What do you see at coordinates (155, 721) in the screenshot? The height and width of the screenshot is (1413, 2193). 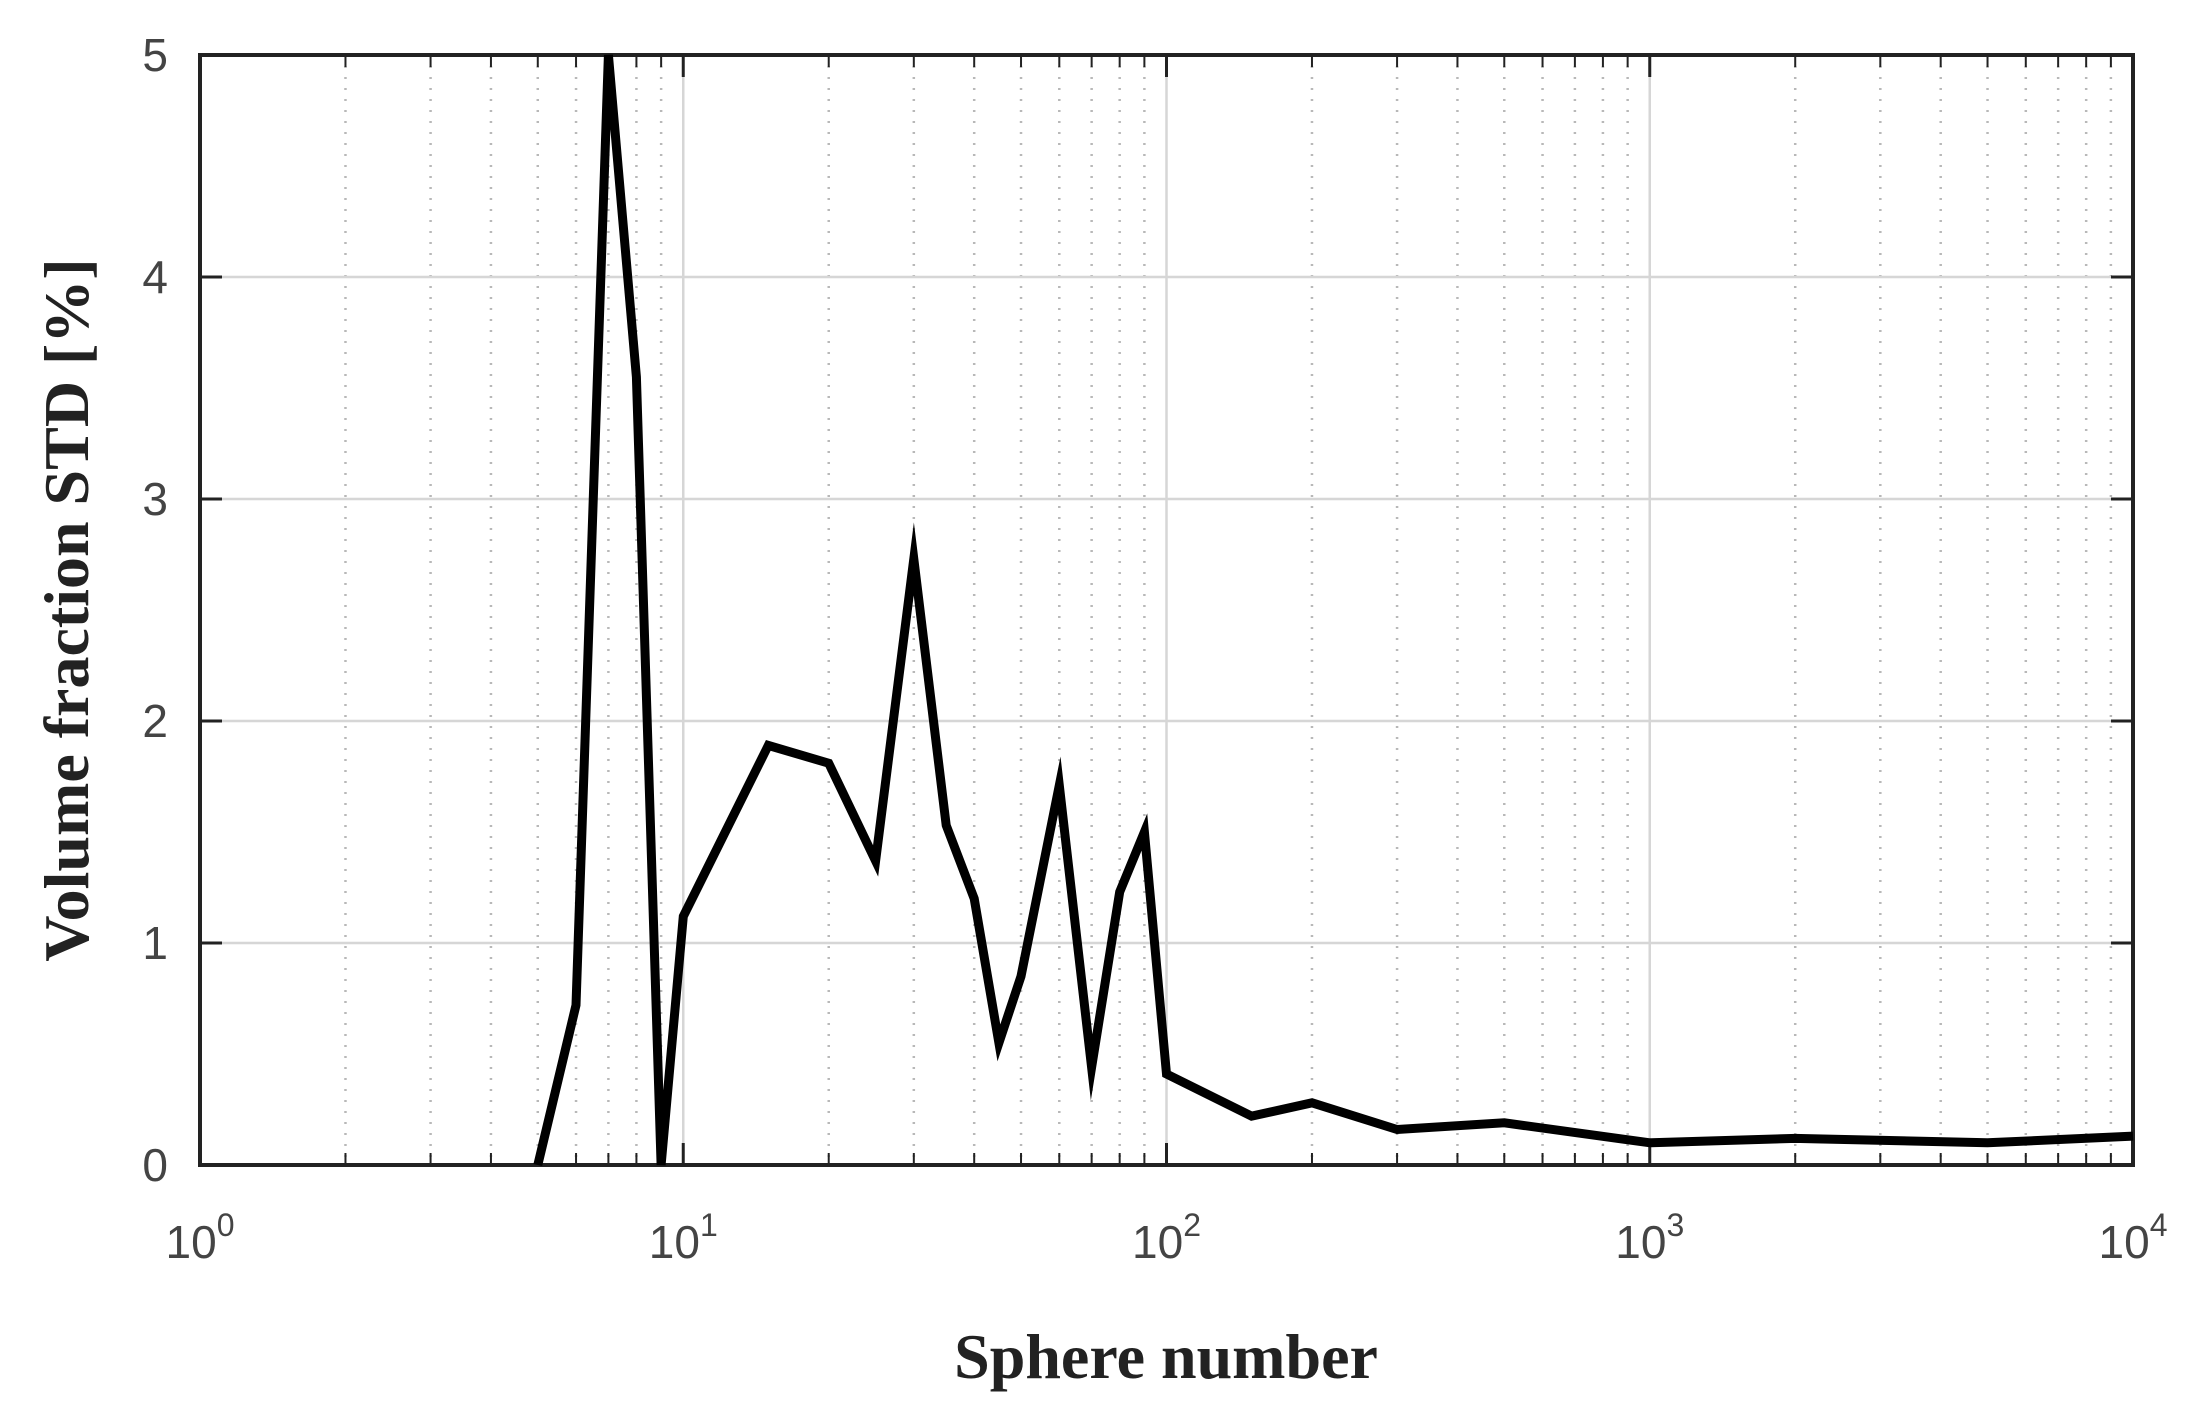 I see `y-tick-label: 2` at bounding box center [155, 721].